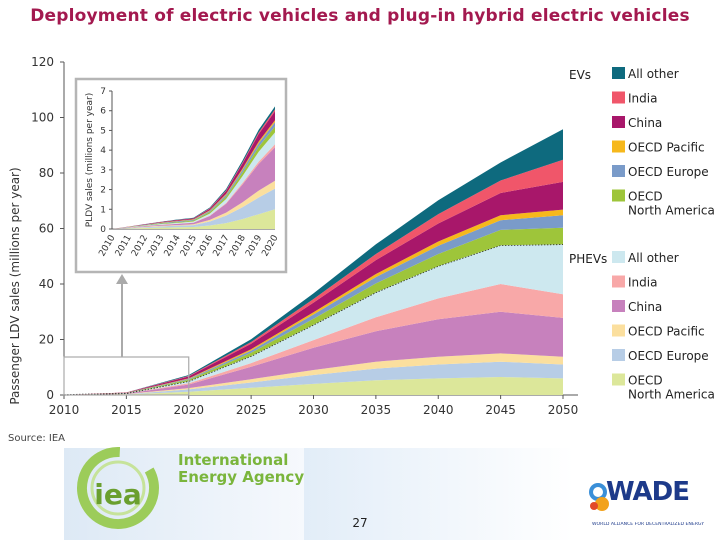 This screenshot has height=540, width=720. I want to click on iea-name-line2: Energy Agency, so click(241, 477).